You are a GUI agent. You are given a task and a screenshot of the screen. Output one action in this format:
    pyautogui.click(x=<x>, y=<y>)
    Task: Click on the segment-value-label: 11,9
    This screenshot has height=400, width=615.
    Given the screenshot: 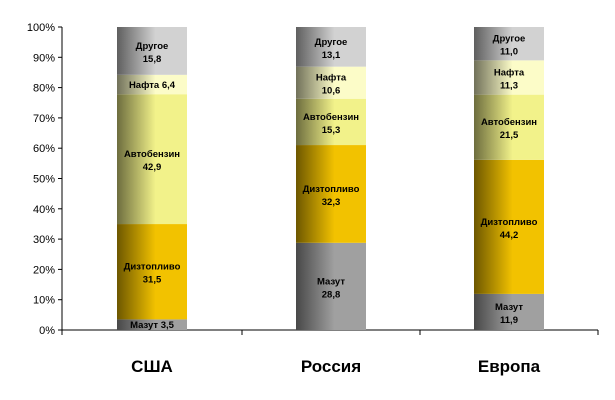 What is the action you would take?
    pyautogui.click(x=509, y=320)
    